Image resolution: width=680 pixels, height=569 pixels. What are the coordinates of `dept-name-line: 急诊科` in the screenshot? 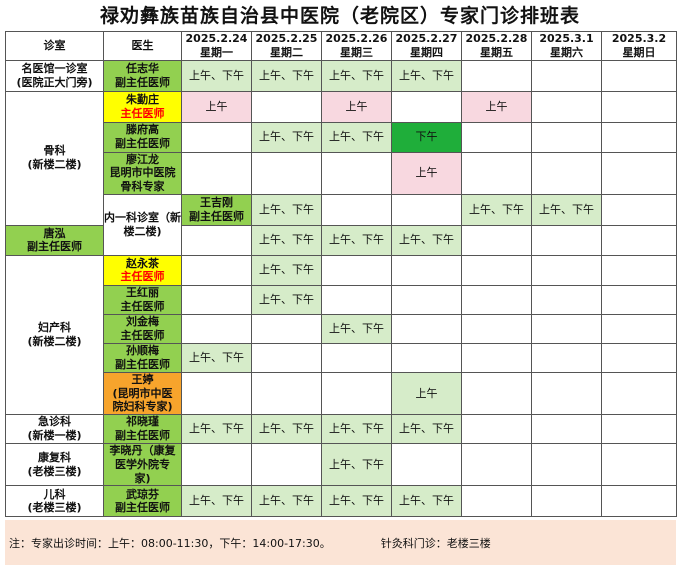 It's located at (54, 422).